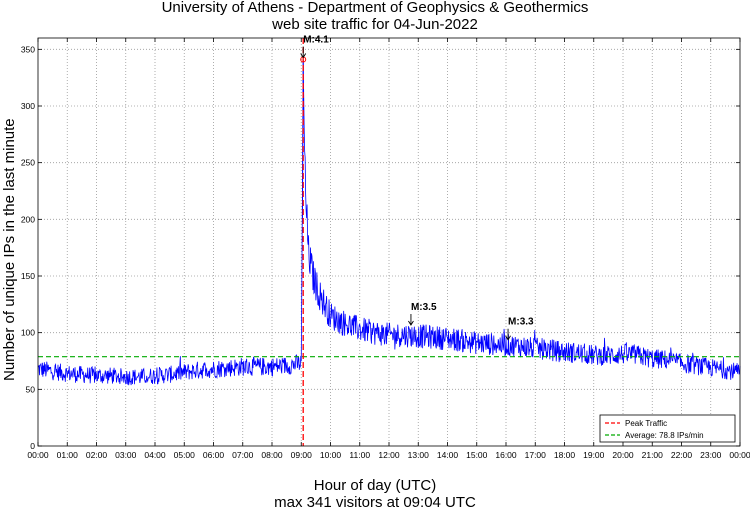  I want to click on x-axis-label: Hour of day (UTC), so click(375, 485).